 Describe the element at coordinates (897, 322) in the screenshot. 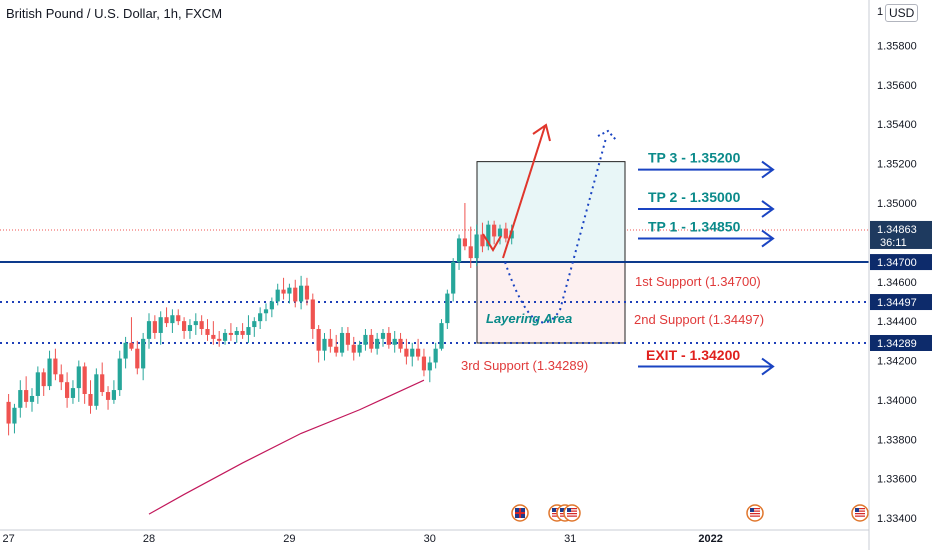

I see `price-tick-label: 1.34400` at that location.